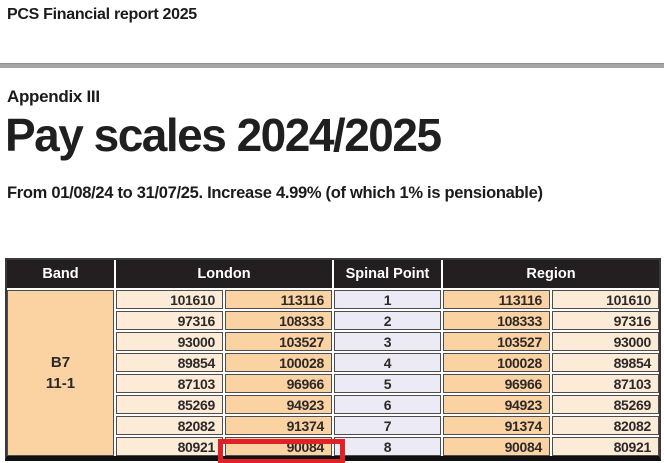  I want to click on region-max-cell: 90084, so click(496, 446).